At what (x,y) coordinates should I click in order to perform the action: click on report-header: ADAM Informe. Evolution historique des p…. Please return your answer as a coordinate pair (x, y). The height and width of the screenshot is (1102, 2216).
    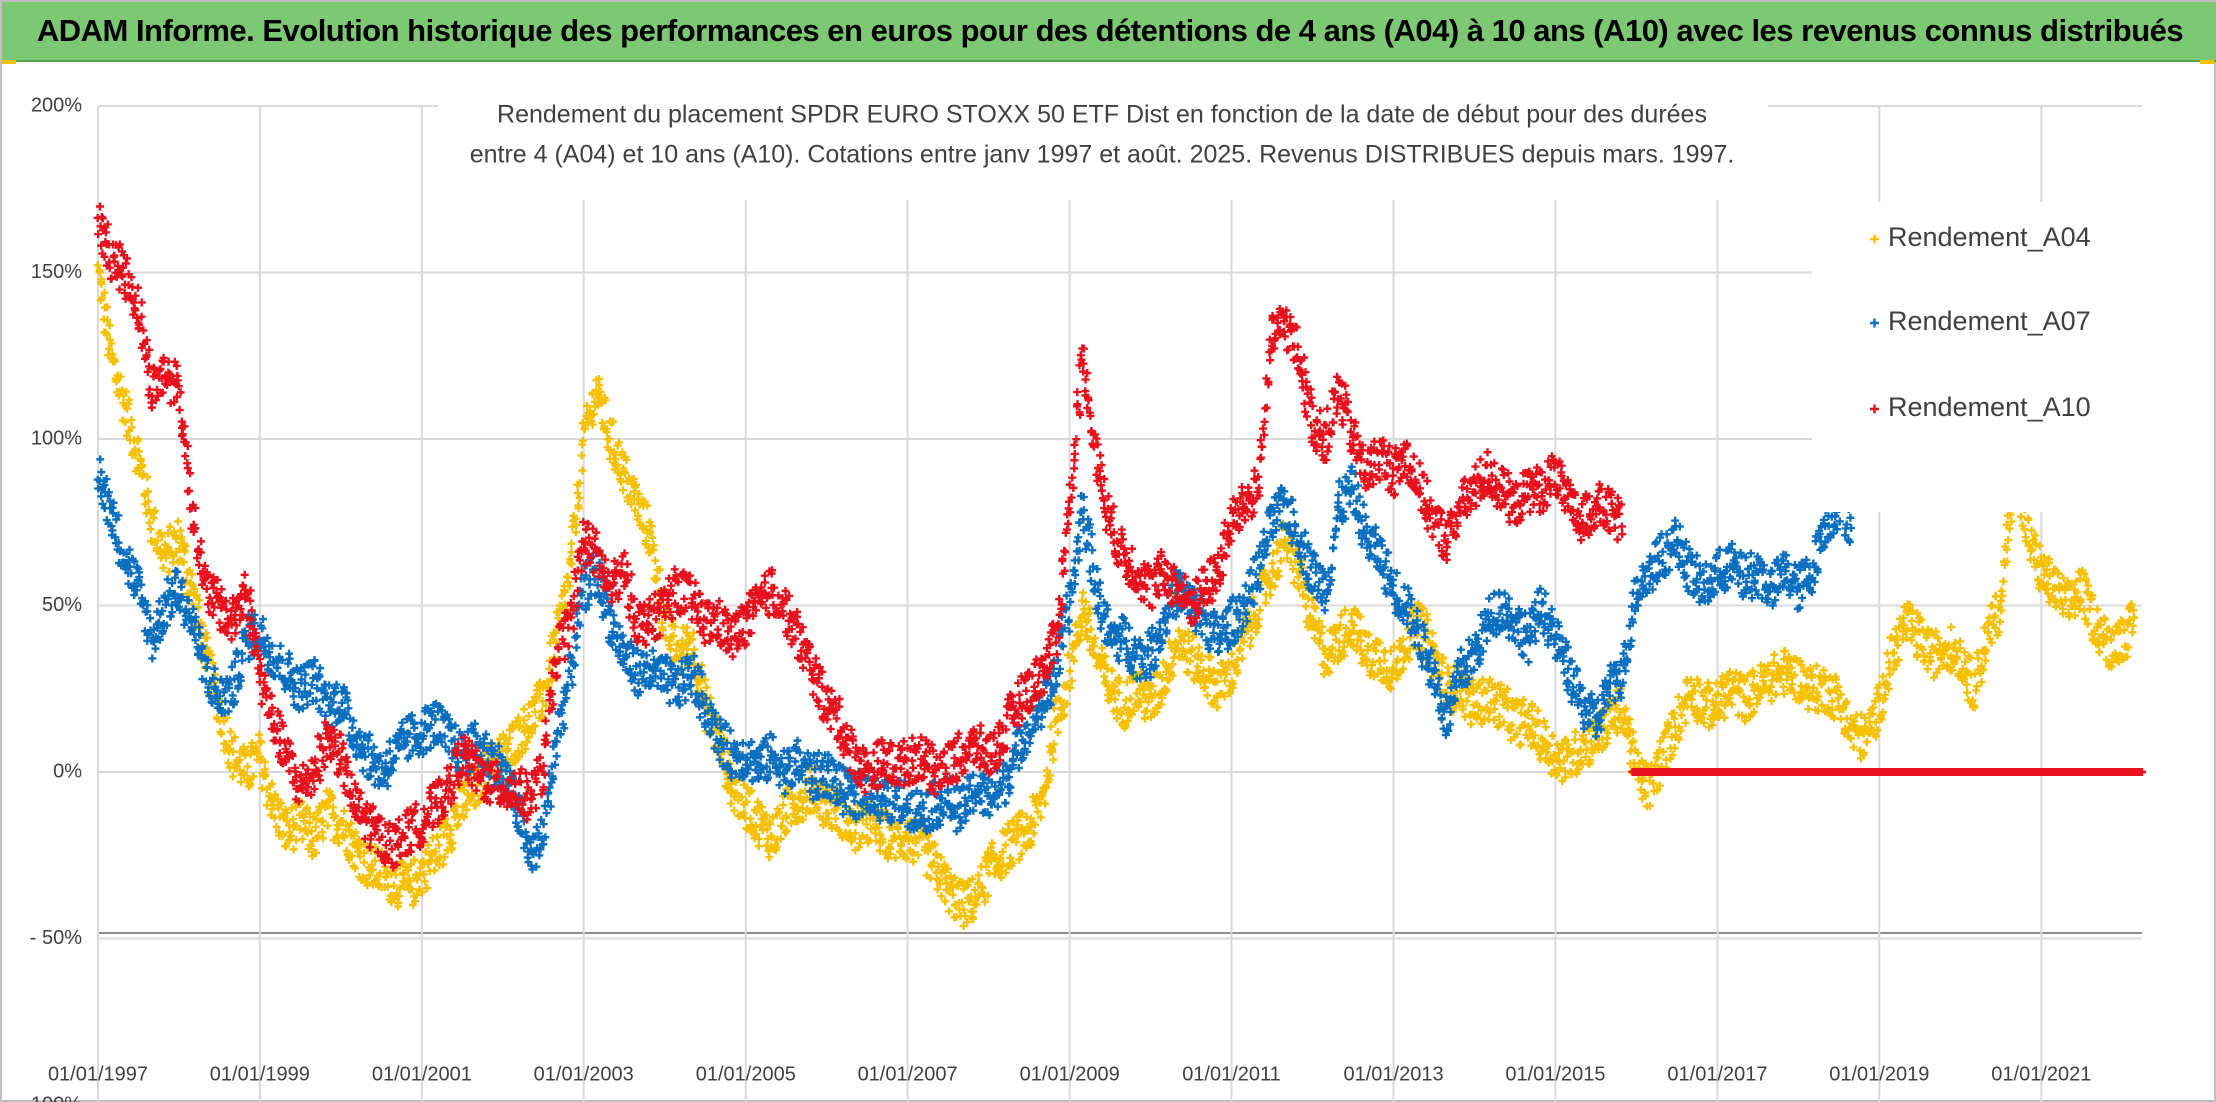
    Looking at the image, I should click on (1109, 32).